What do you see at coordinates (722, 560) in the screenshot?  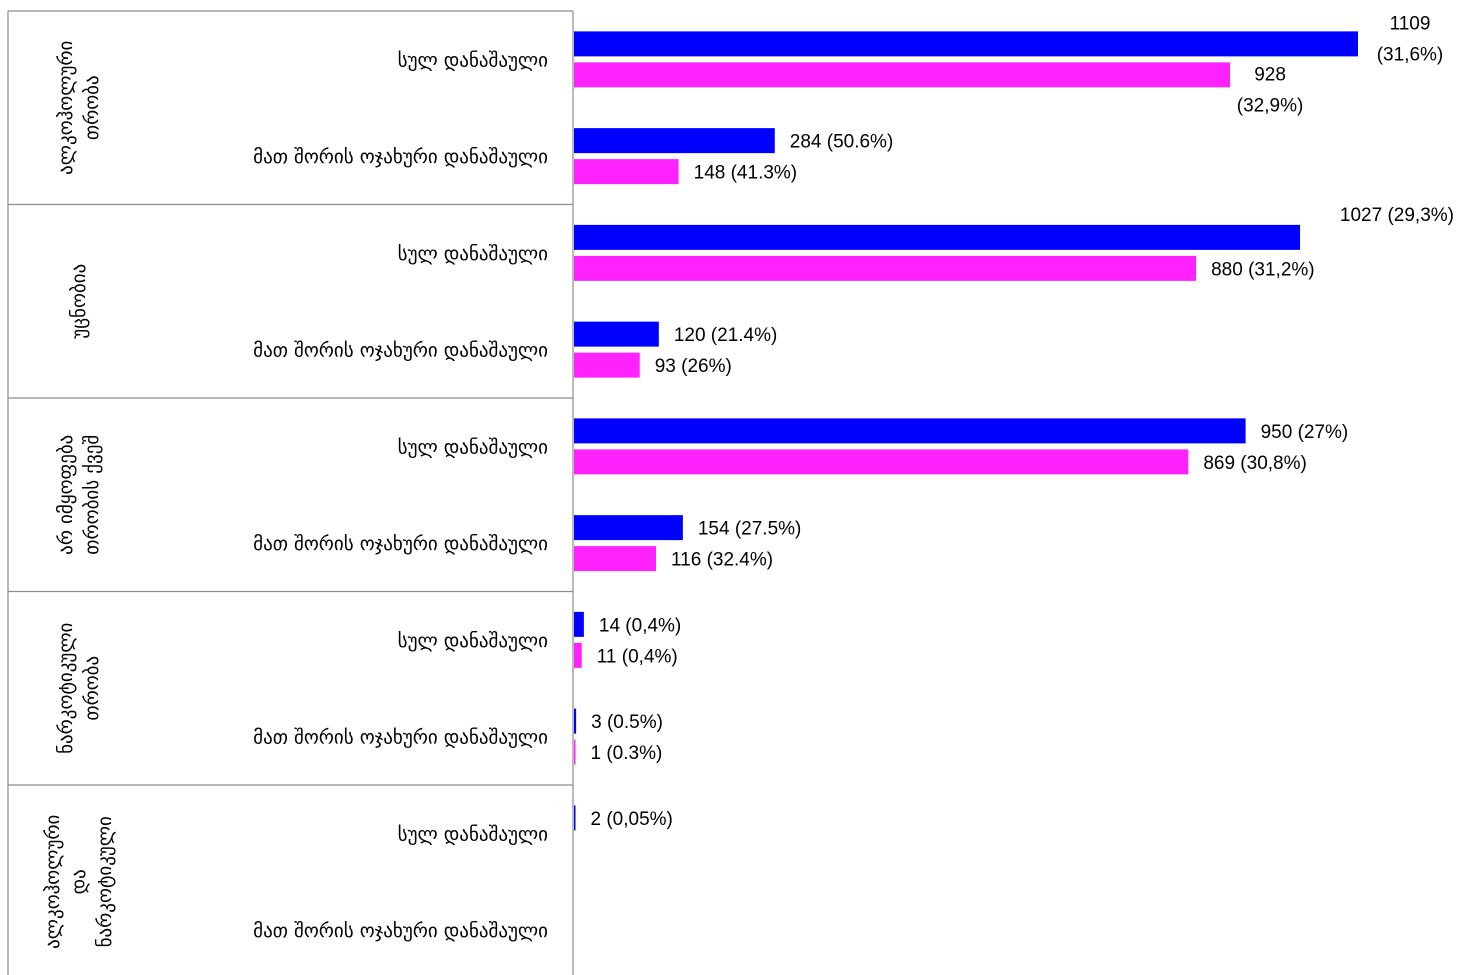 I see `data-label: 116 (32.4%)` at bounding box center [722, 560].